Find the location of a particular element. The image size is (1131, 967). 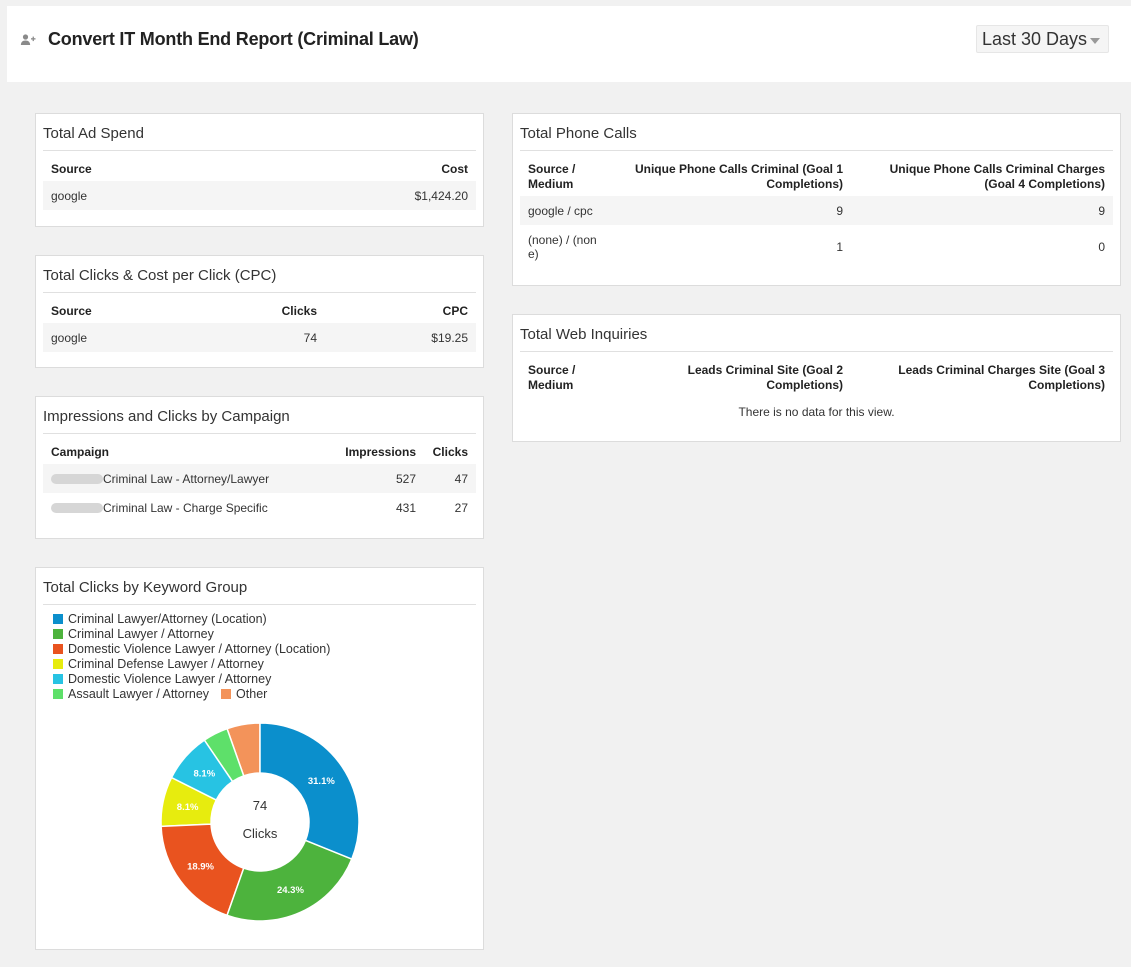

column-header: Impressions is located at coordinates (380, 452).